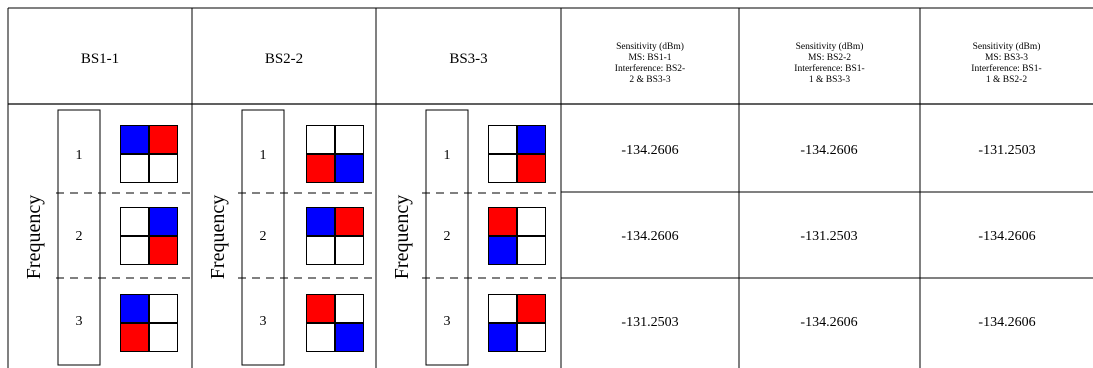 The width and height of the screenshot is (1093, 368). Describe the element at coordinates (468, 58) in the screenshot. I see `header-bs3-3: BS3-3` at that location.